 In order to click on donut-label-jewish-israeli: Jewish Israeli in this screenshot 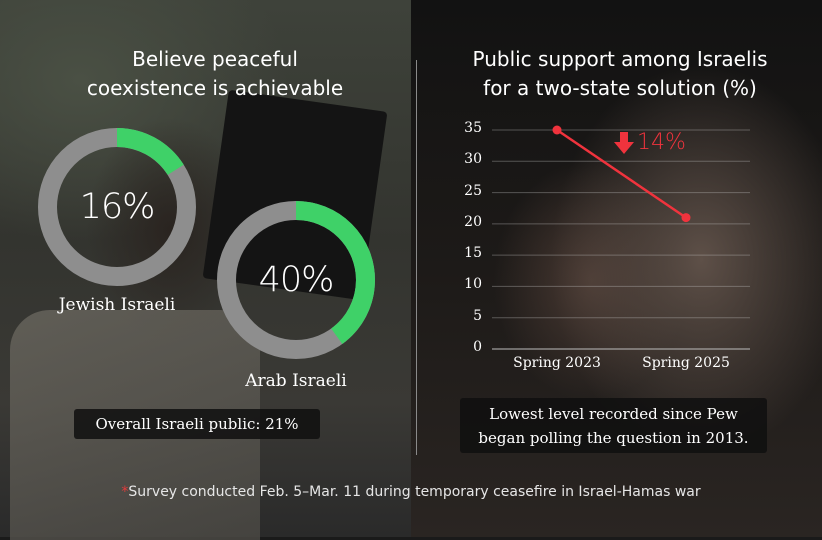, I will do `click(117, 305)`.